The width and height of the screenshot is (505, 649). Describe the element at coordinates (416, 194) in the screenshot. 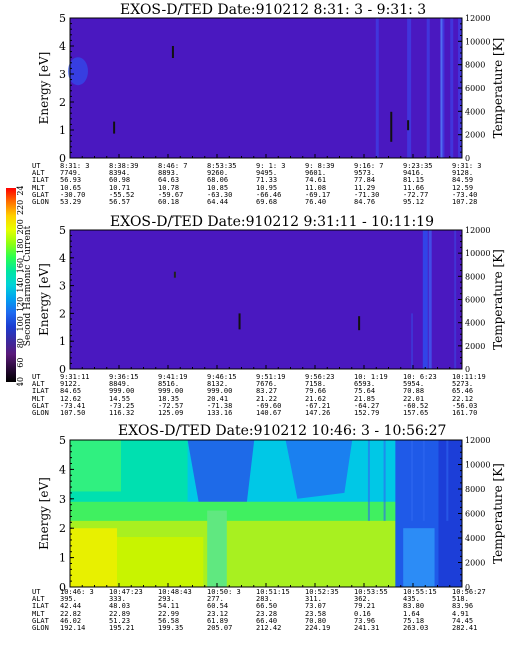

I see `ephemeris-cell: -72.77` at that location.